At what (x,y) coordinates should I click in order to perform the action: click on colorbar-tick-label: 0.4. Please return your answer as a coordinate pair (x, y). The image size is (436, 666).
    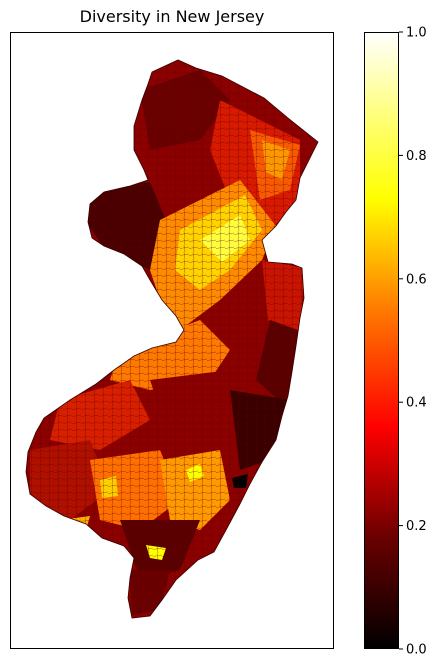
    Looking at the image, I should click on (416, 403).